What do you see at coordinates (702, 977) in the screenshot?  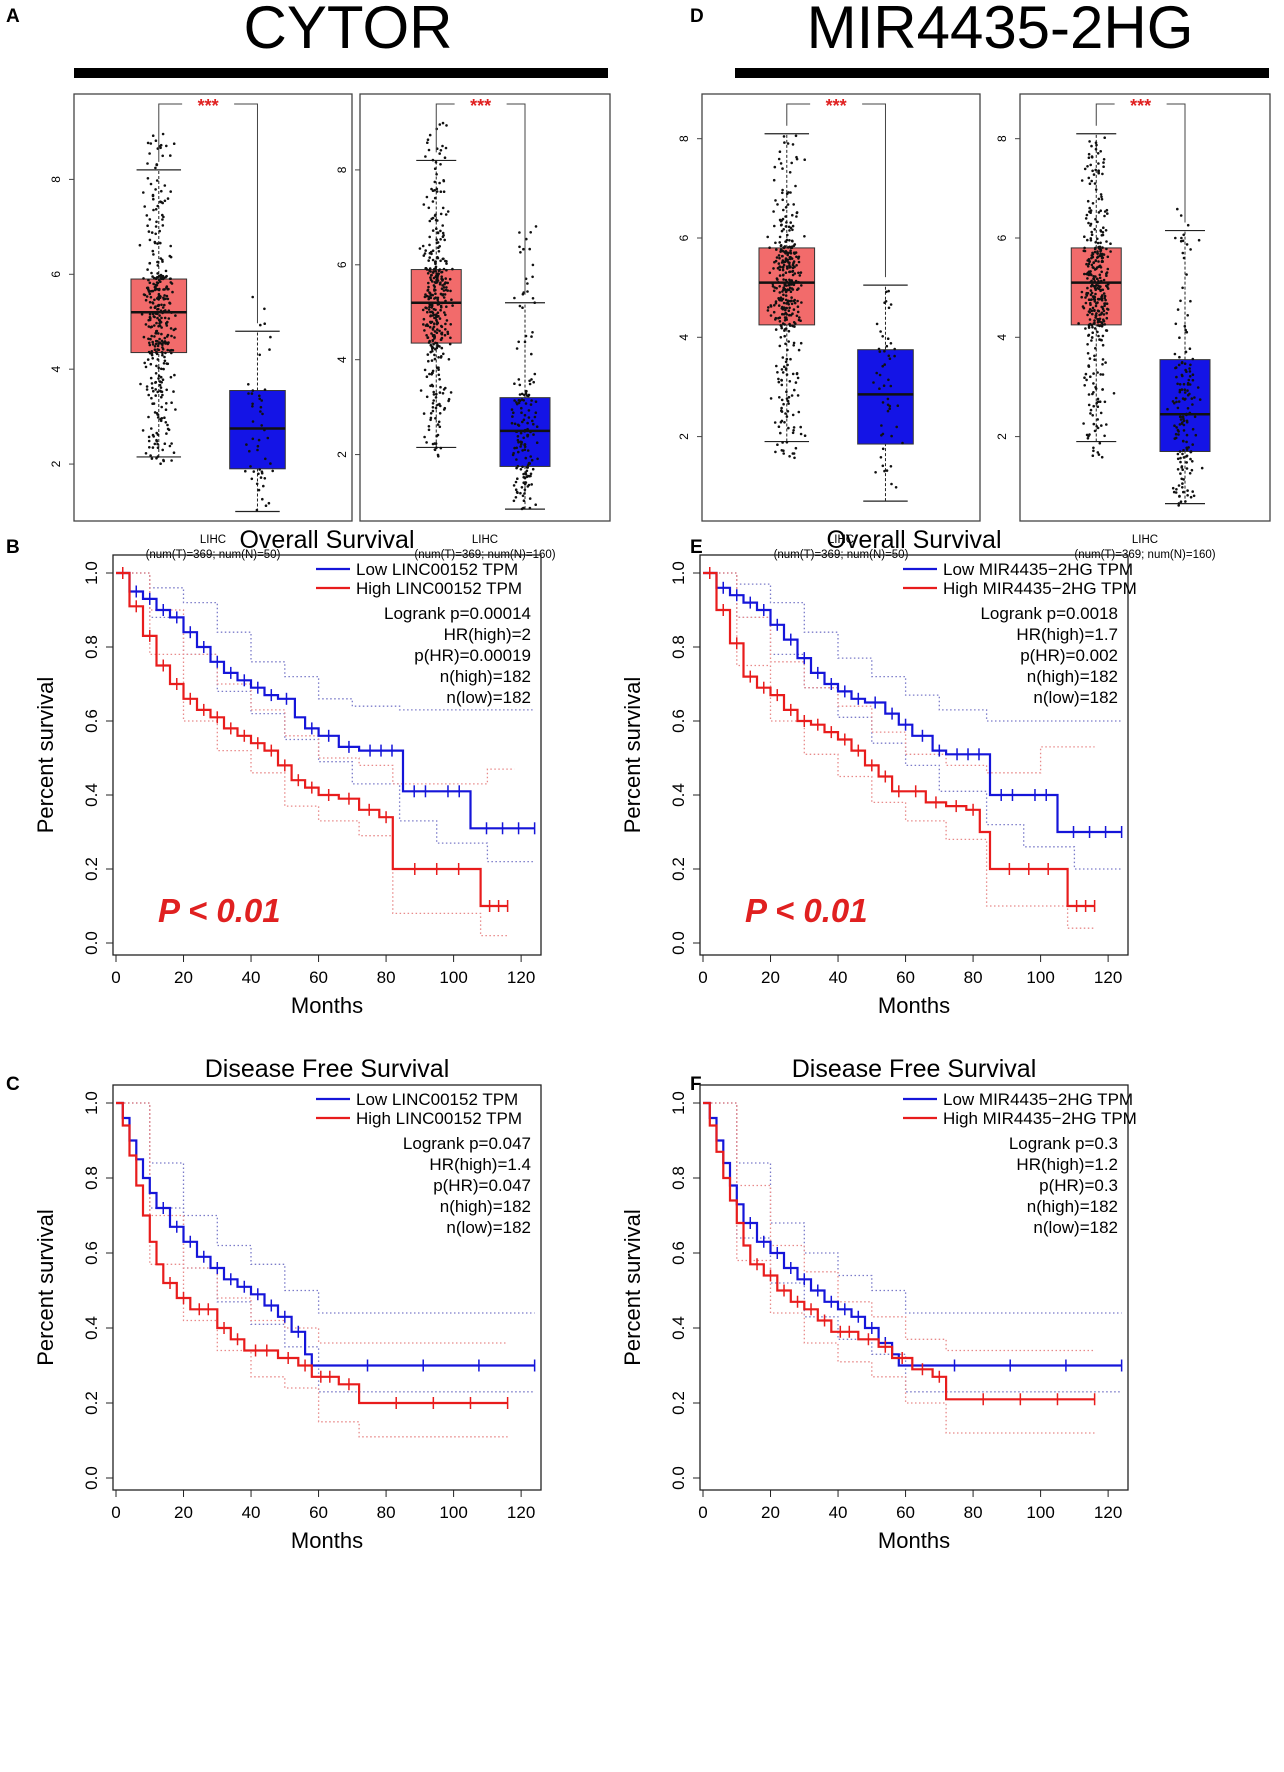 I see `x-tick-label: 0` at bounding box center [702, 977].